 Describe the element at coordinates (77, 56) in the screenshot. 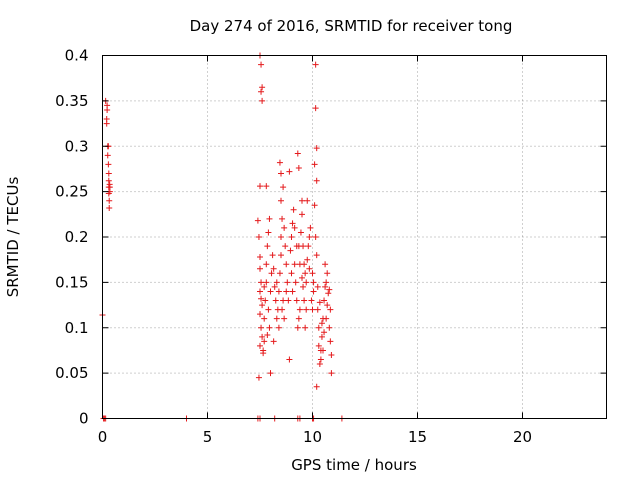

I see `y-tick-label: 0.4` at that location.